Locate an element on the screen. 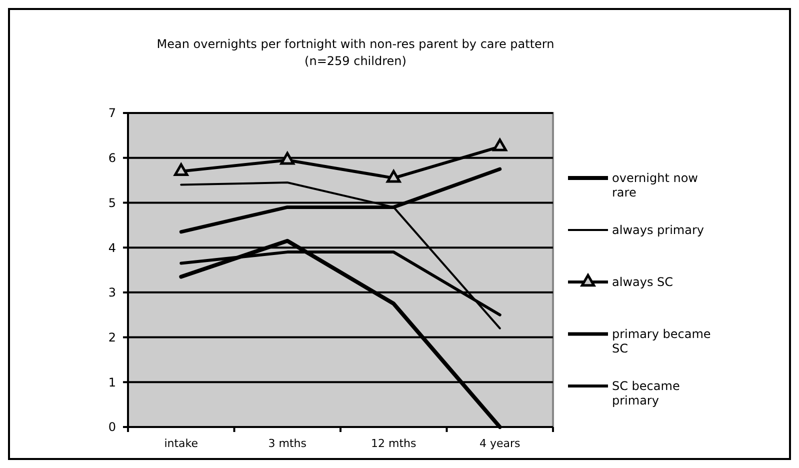 Image resolution: width=799 pixels, height=468 pixels. legend-label: always primary is located at coordinates (658, 230).